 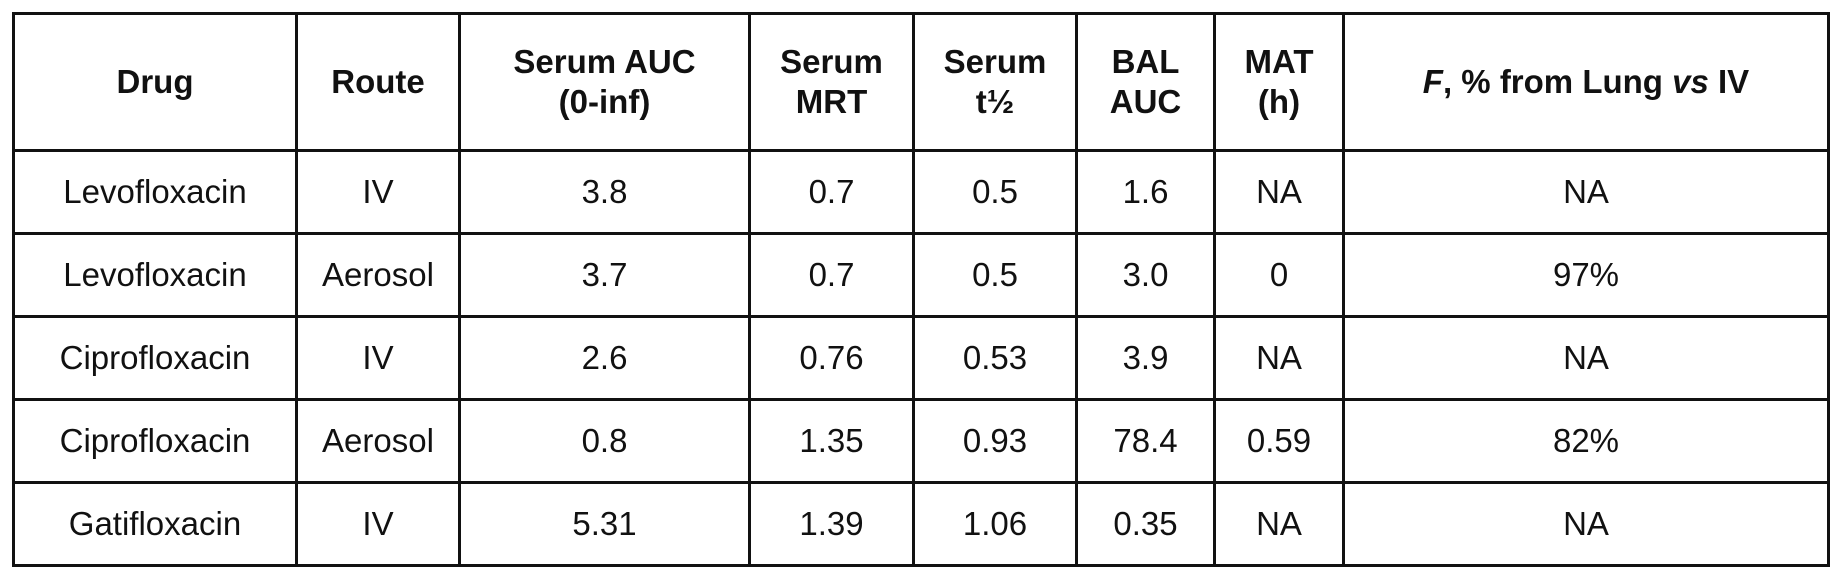 I want to click on cell-serum-auc: 3.8, so click(x=605, y=192).